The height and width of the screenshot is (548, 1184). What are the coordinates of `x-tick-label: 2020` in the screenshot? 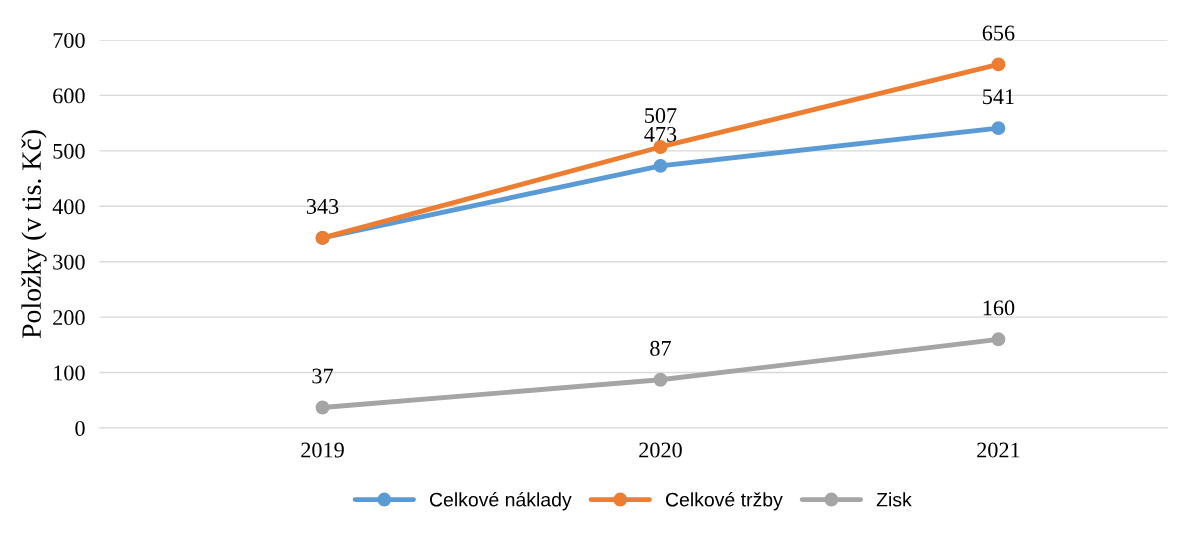 It's located at (660, 450).